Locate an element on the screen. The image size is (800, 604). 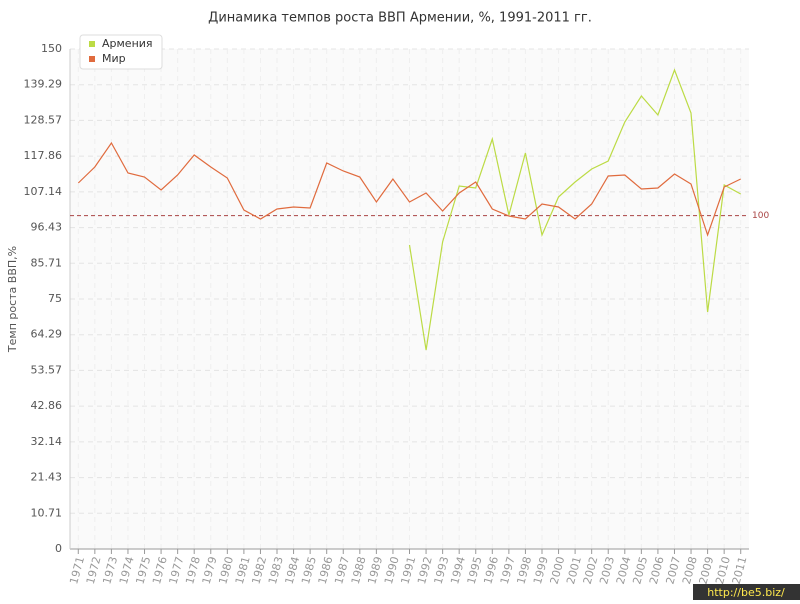
y-tick-label: 139.29 is located at coordinates (43, 84).